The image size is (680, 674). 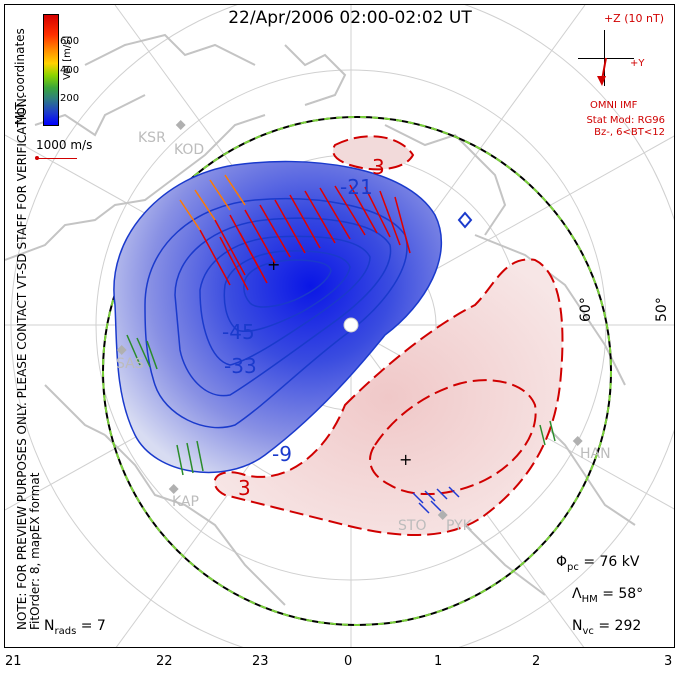 I want to click on station-pyk: PYK, so click(x=459, y=526).